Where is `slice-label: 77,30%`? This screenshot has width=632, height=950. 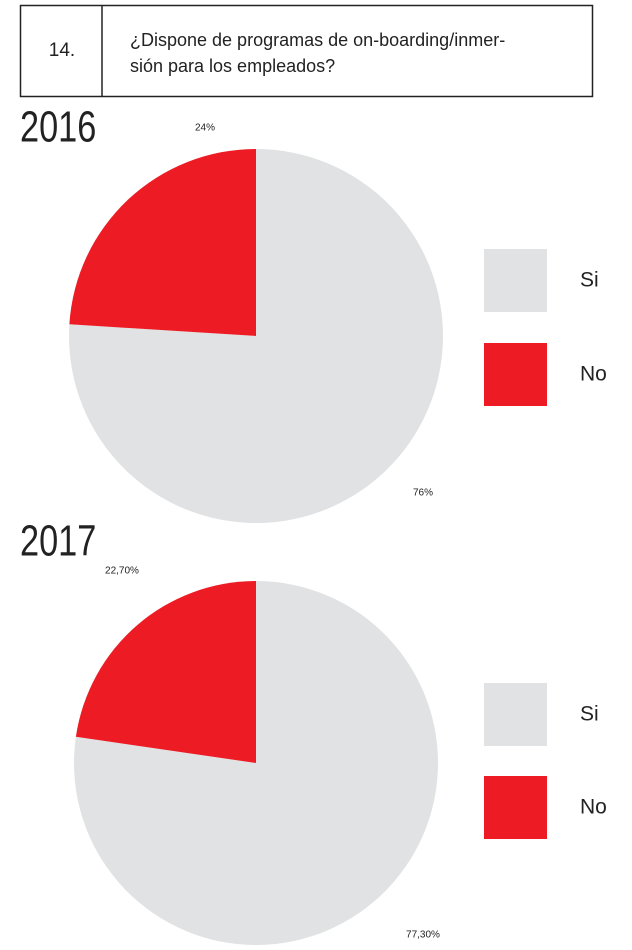 slice-label: 77,30% is located at coordinates (423, 935).